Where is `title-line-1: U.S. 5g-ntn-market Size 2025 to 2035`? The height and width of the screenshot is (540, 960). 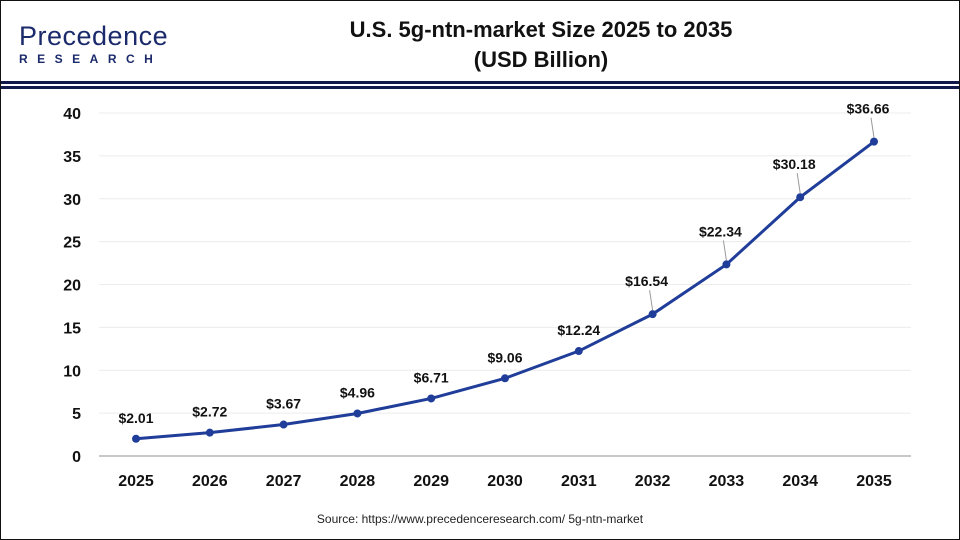
title-line-1: U.S. 5g-ntn-market Size 2025 to 2035 is located at coordinates (541, 29).